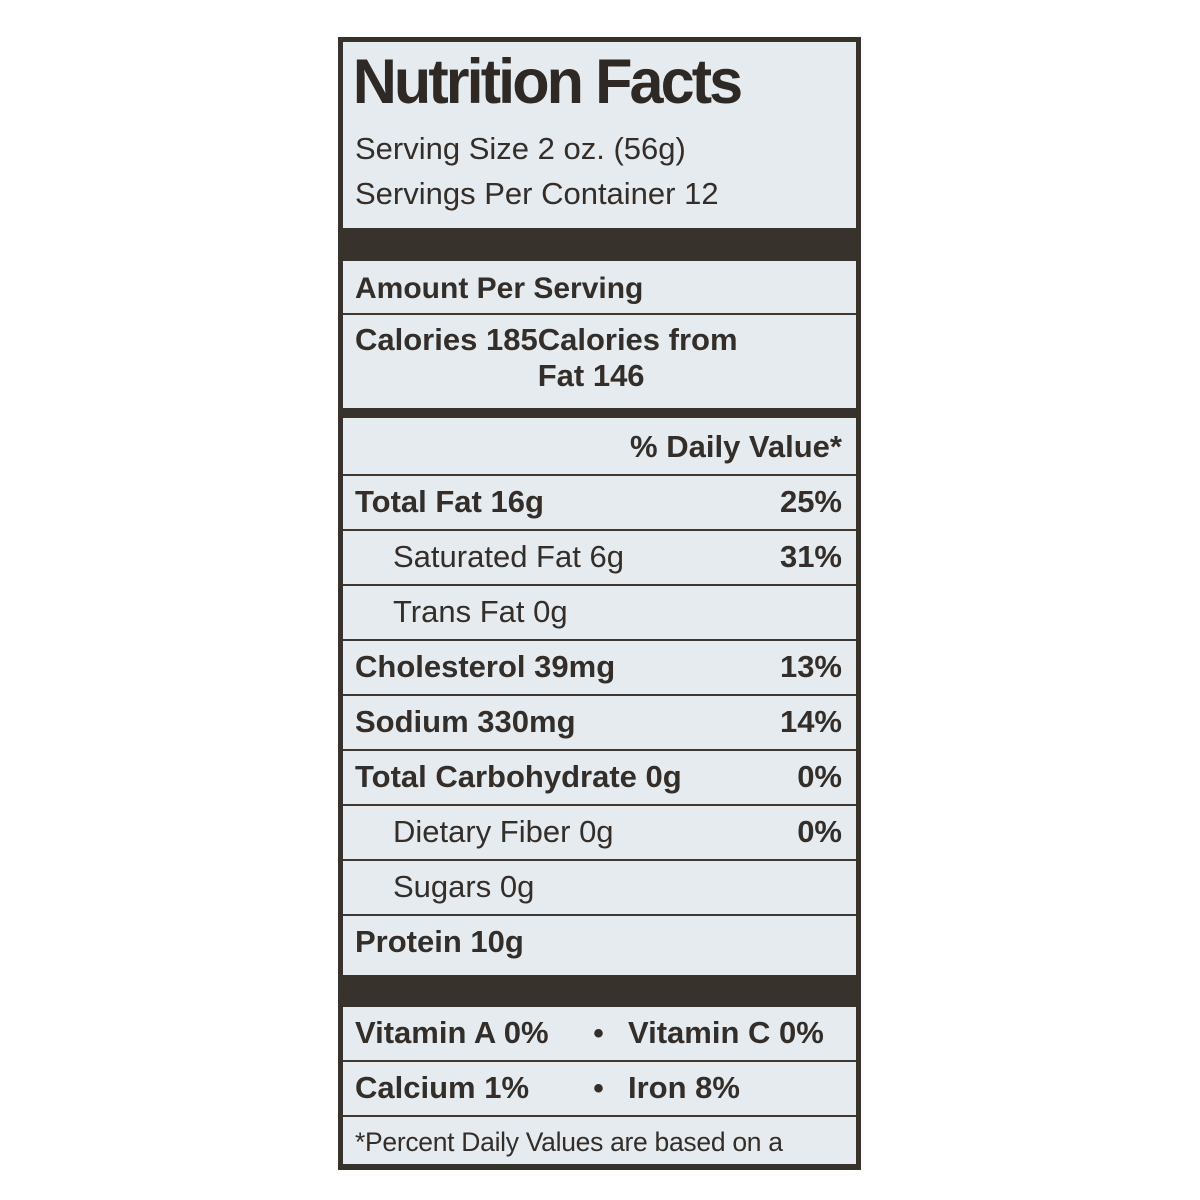 The image size is (1200, 1200). What do you see at coordinates (446, 339) in the screenshot?
I see `calories-value: Calories 185` at bounding box center [446, 339].